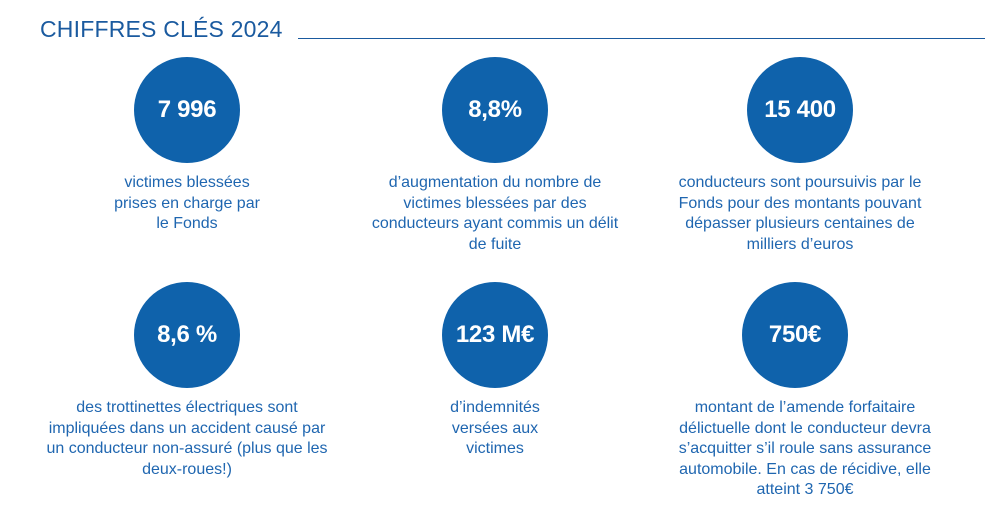 The width and height of the screenshot is (985, 523). I want to click on stat-value: 123 M€, so click(495, 334).